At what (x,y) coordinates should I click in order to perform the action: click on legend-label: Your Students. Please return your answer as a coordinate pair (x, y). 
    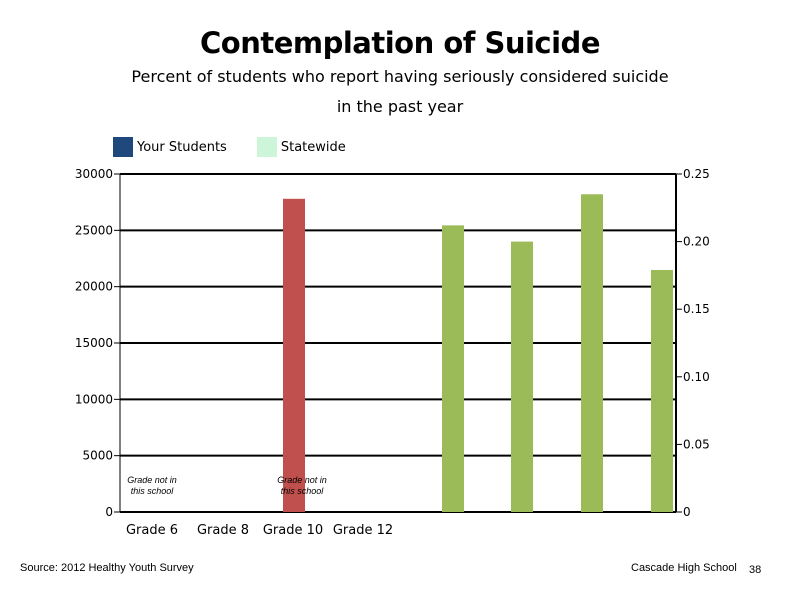
    Looking at the image, I should click on (182, 147).